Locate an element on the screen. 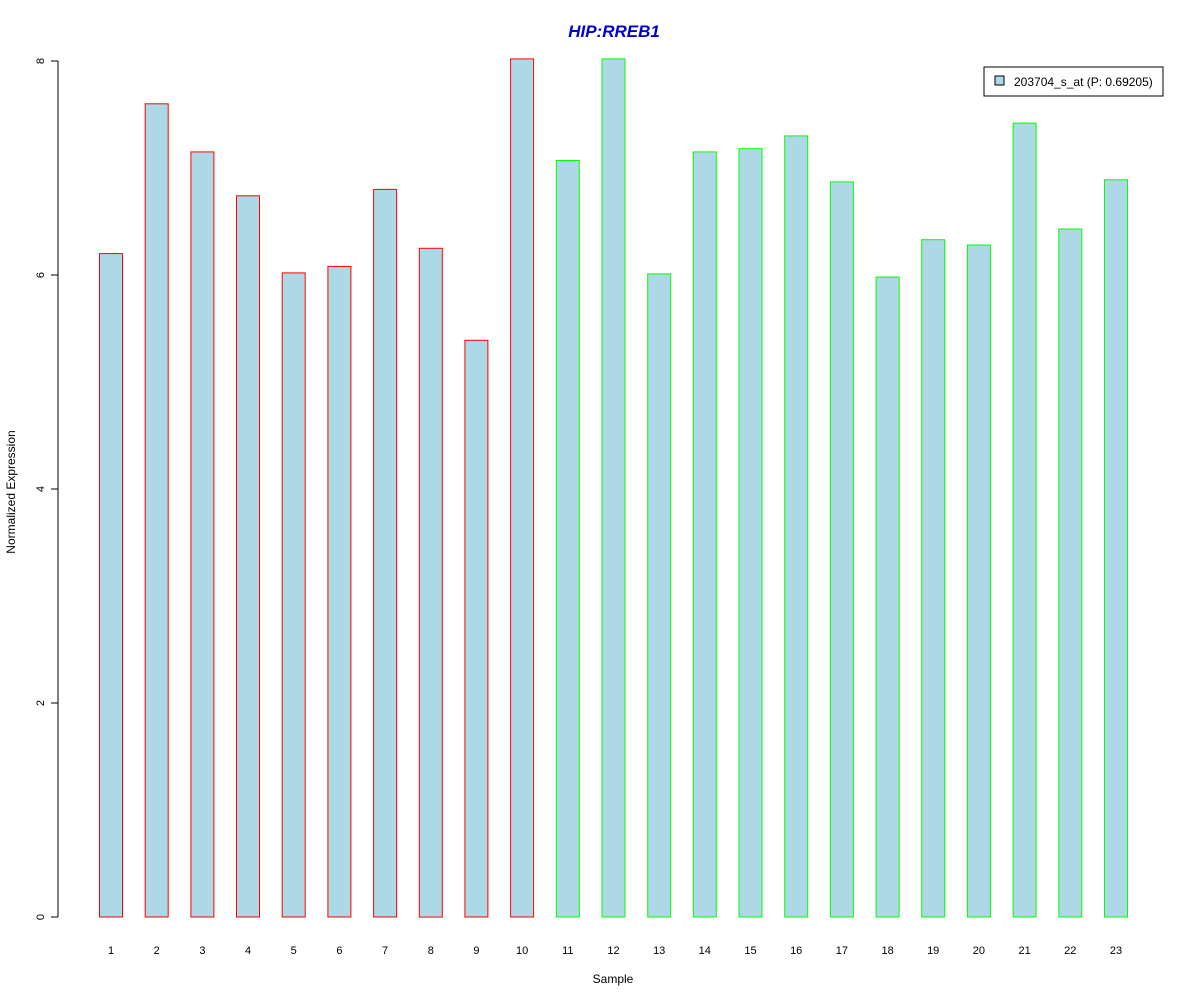 Image resolution: width=1200 pixels, height=1000 pixels. y-axis: 0 2 4 6 8 is located at coordinates (47, 489).